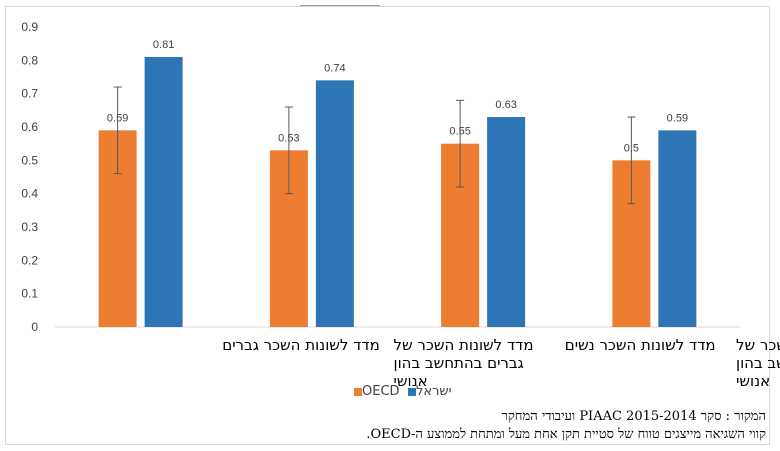 This screenshot has height=451, width=780. What do you see at coordinates (505, 105) in the screenshot?
I see `data-label-israel: 0.63` at bounding box center [505, 105].